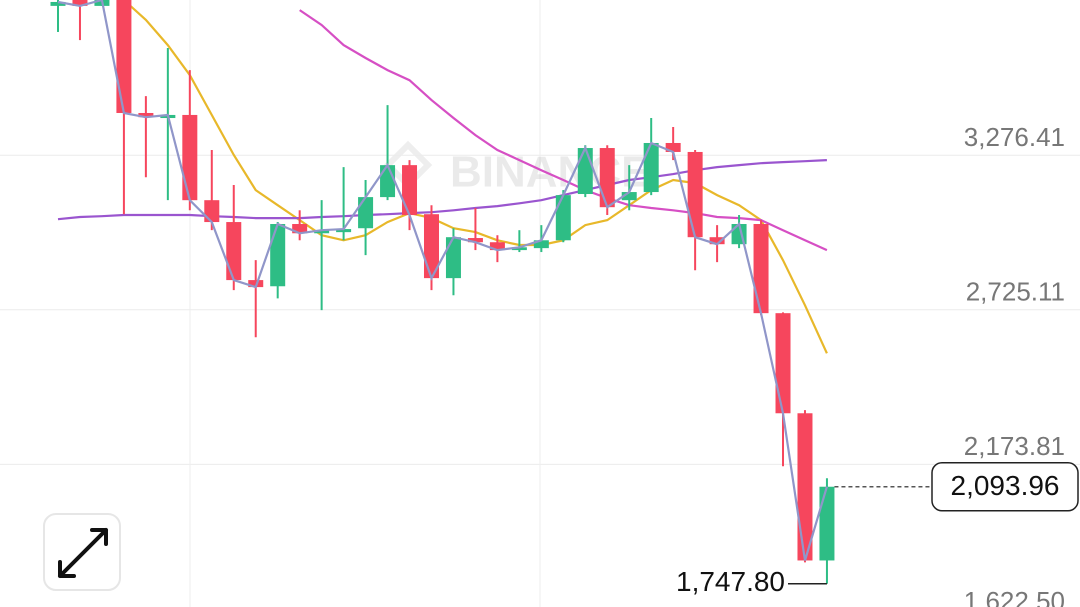  I want to click on price-label: 2,093.96, so click(1005, 485).